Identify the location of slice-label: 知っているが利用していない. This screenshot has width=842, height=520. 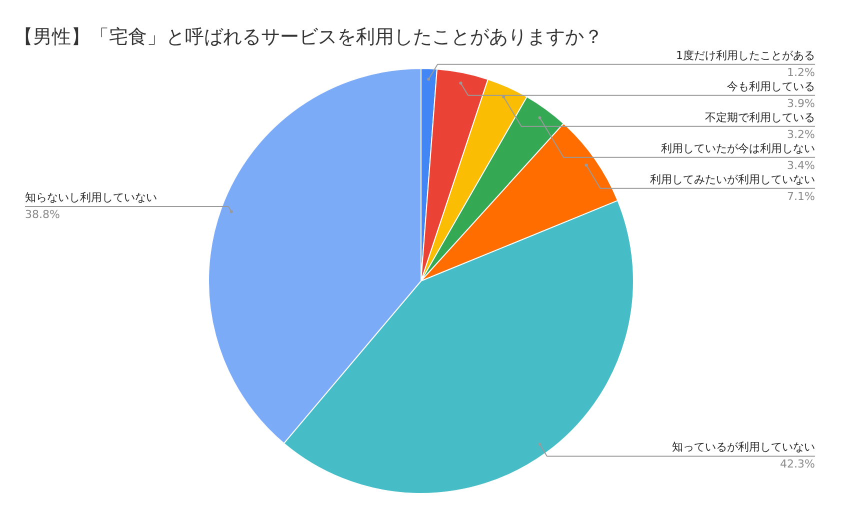
(743, 447).